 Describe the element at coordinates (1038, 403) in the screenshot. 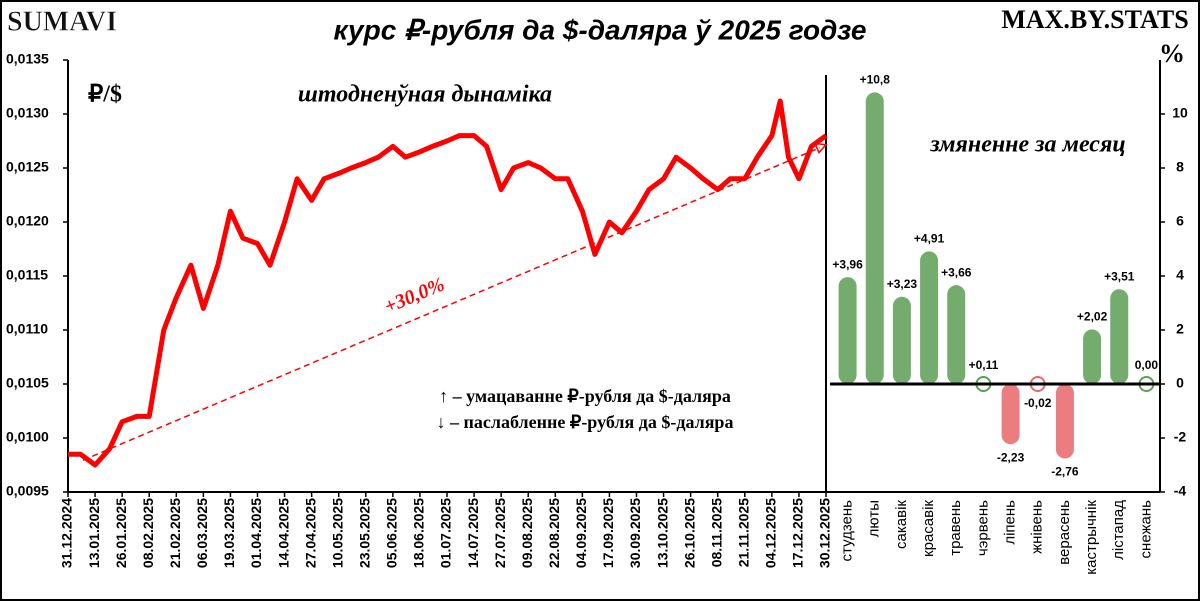

I see `value-label: -0,02` at that location.